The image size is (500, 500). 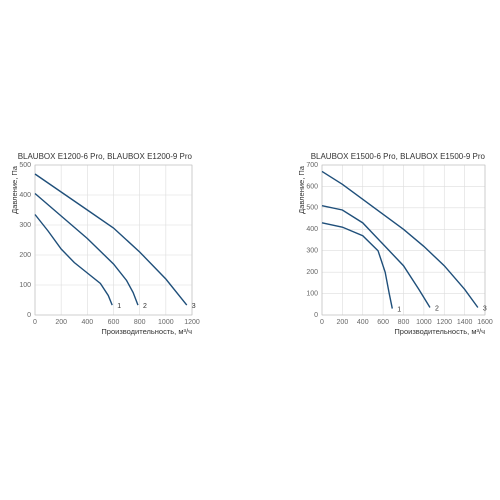 What do you see at coordinates (312, 165) in the screenshot?
I see `y-tick-label: 700` at bounding box center [312, 165].